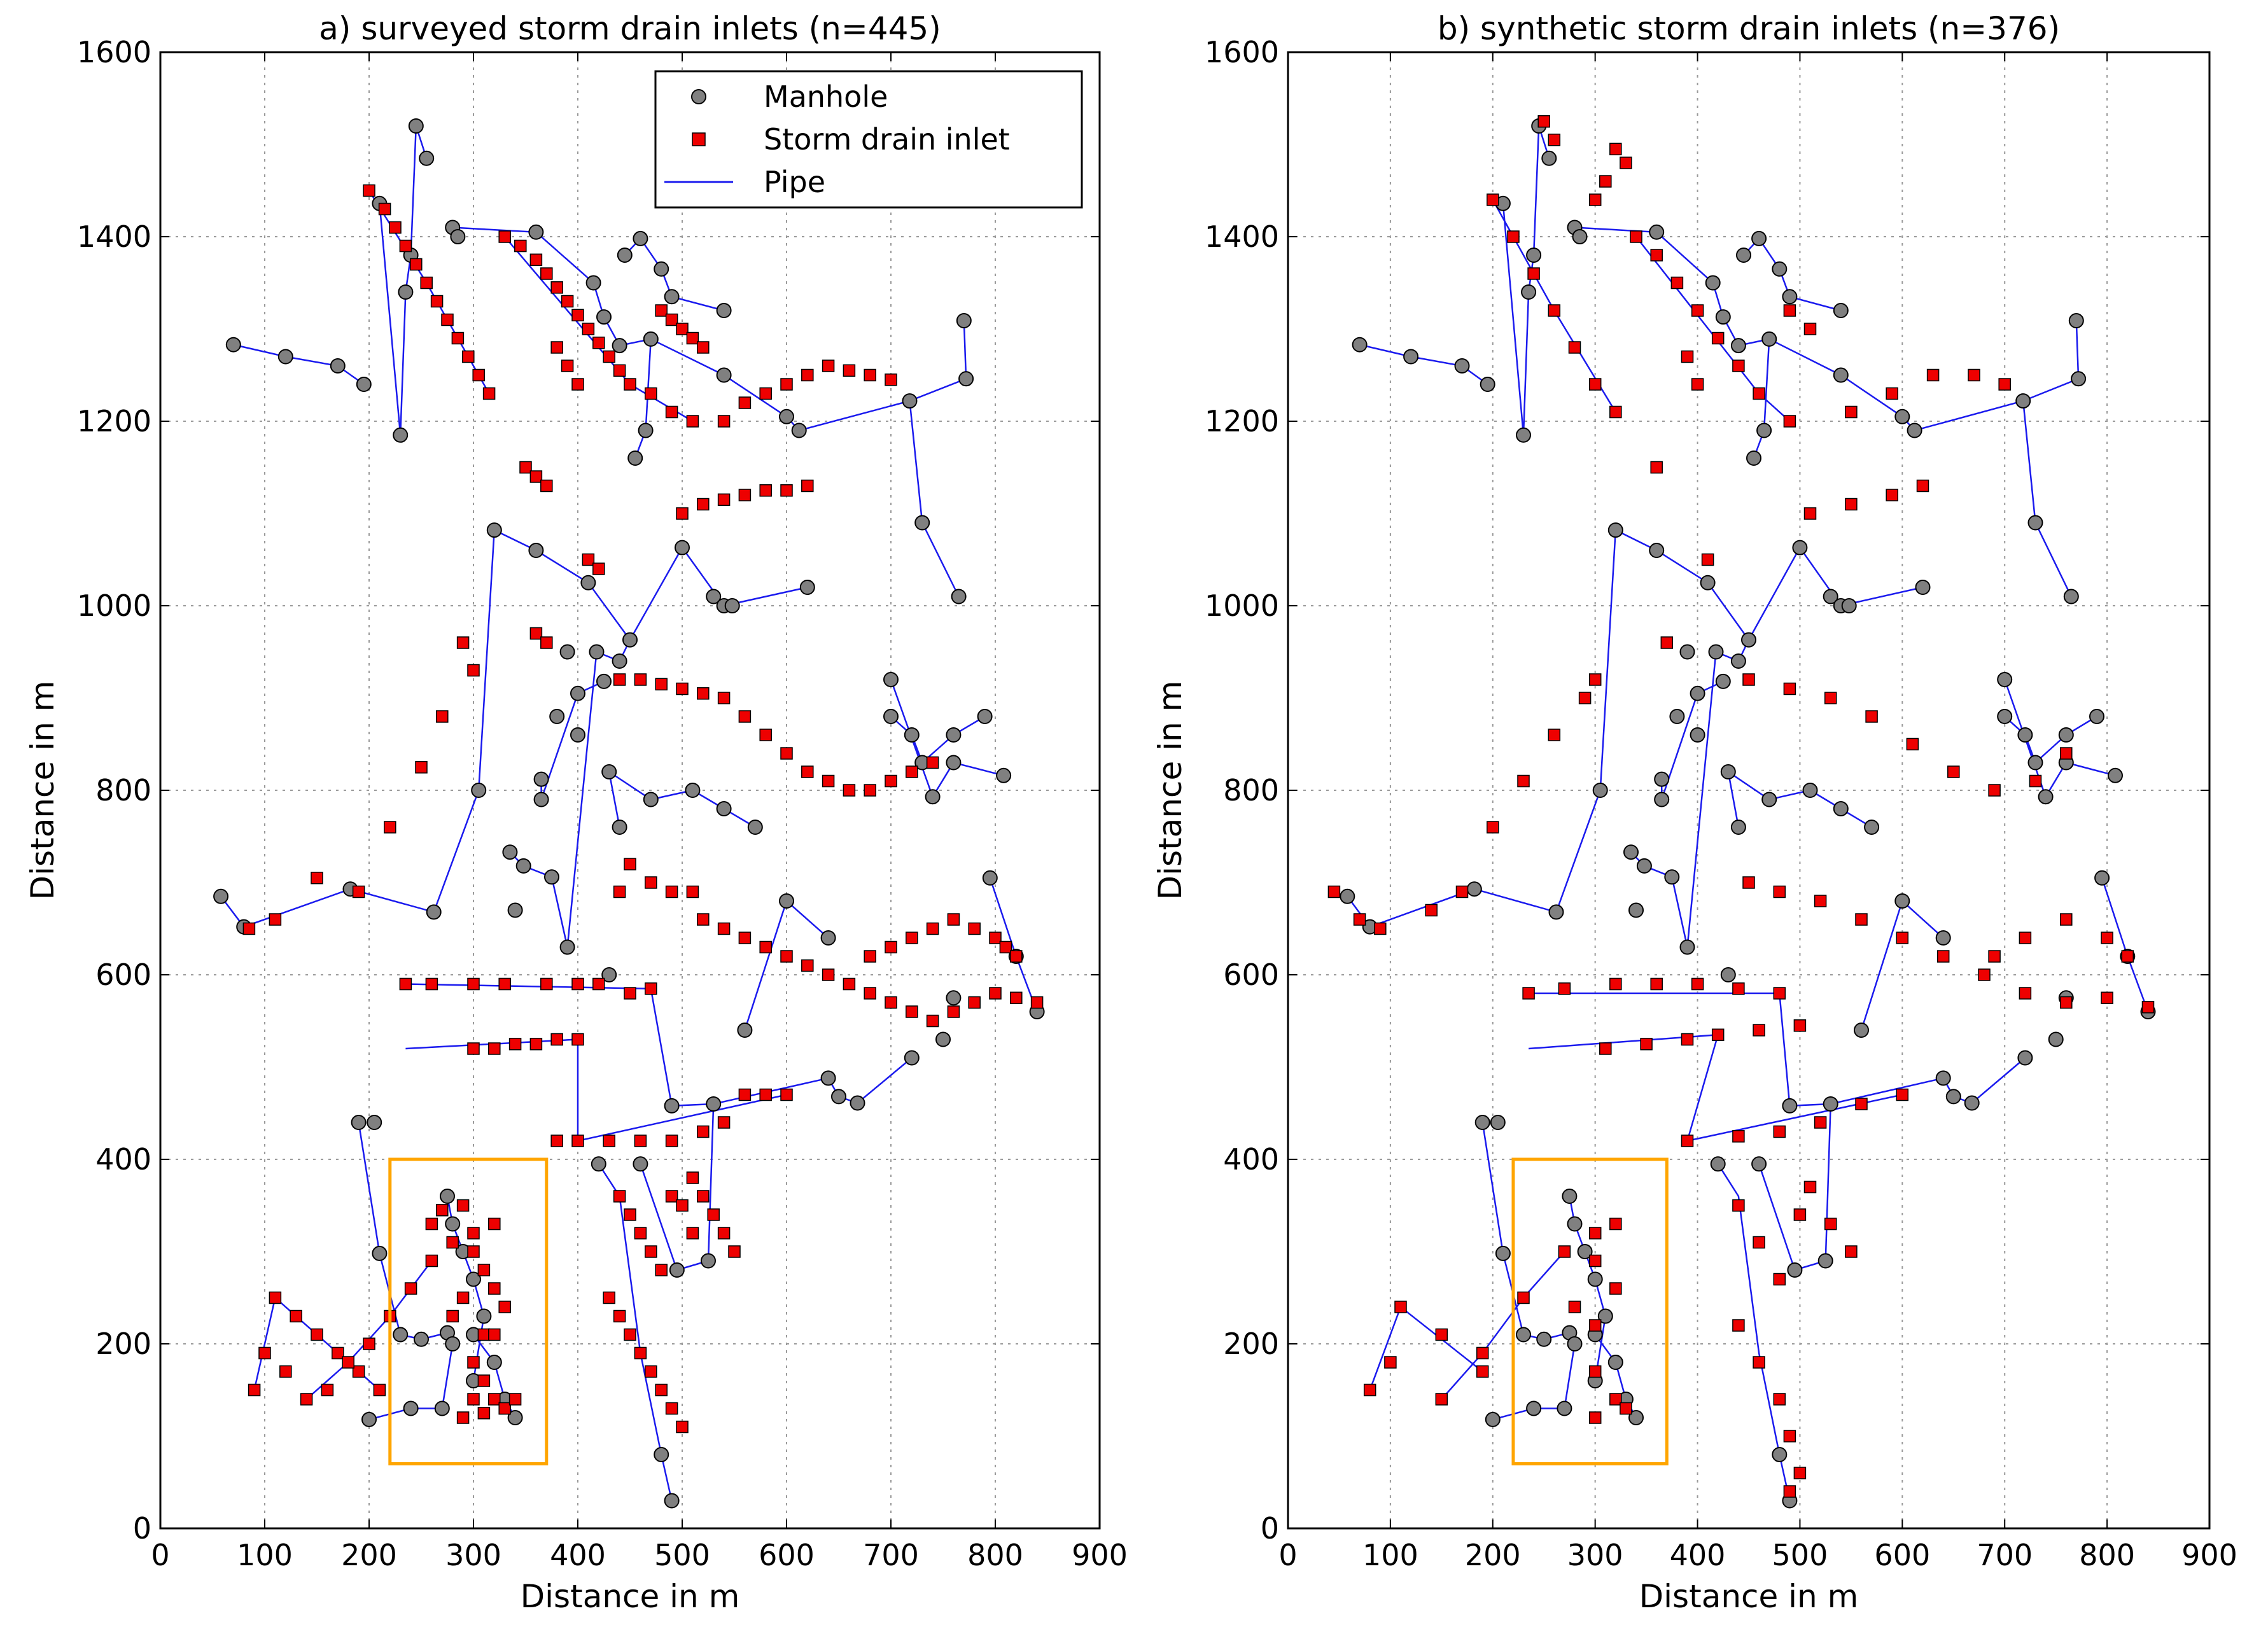 This screenshot has width=2268, height=1634. Describe the element at coordinates (1902, 1555) in the screenshot. I see `x-tick-label: 600` at that location.